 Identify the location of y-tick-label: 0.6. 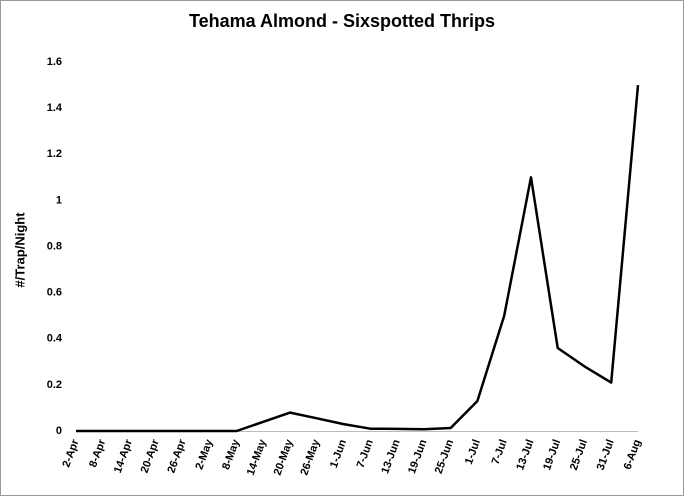
(54, 293).